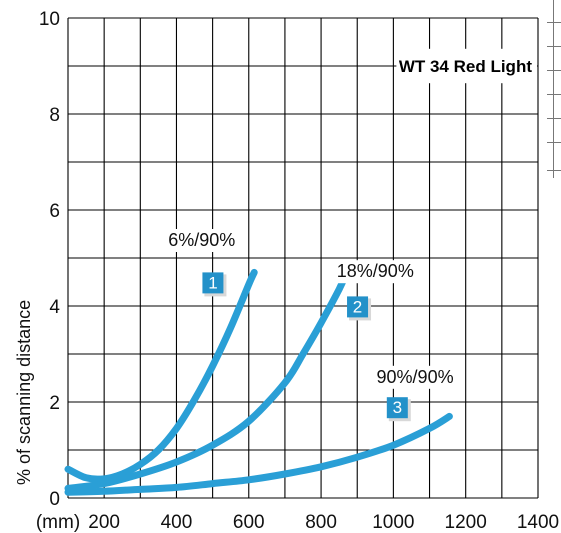 Image resolution: width=561 pixels, height=533 pixels. I want to click on series-label-1: 6%/90%, so click(201, 240).